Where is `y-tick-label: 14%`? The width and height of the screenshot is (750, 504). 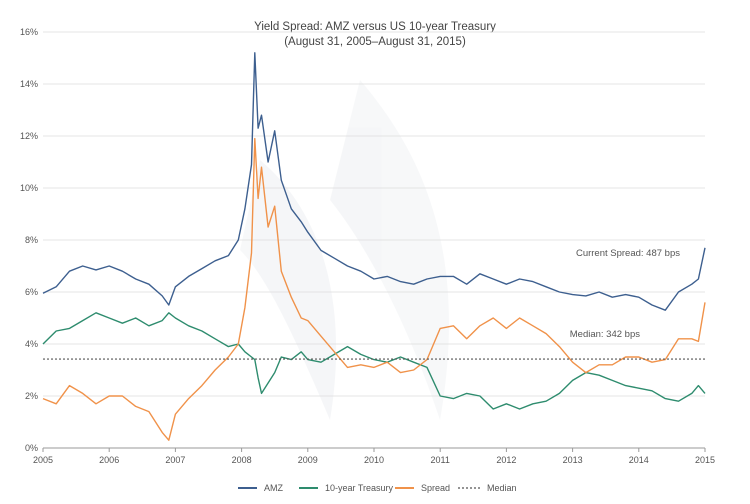
y-tick-label: 14% is located at coordinates (29, 84).